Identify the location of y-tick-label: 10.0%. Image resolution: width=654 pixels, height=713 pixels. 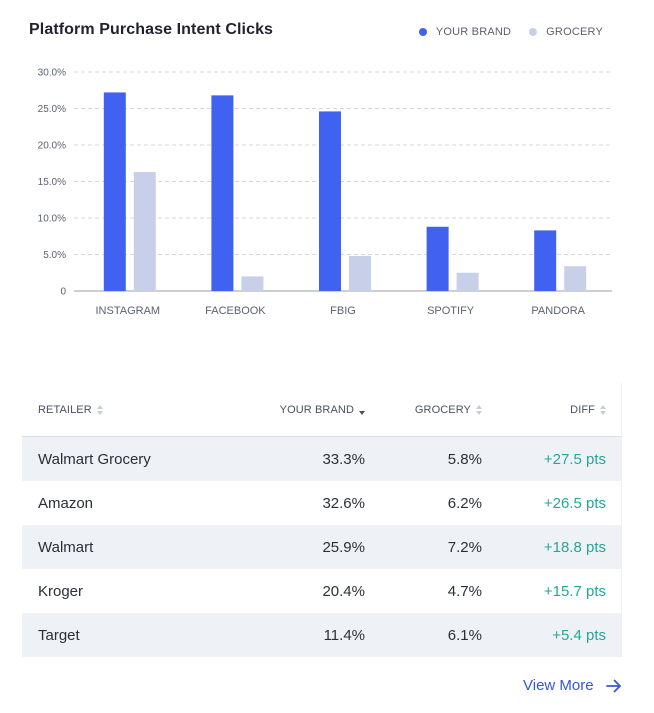
(52, 219).